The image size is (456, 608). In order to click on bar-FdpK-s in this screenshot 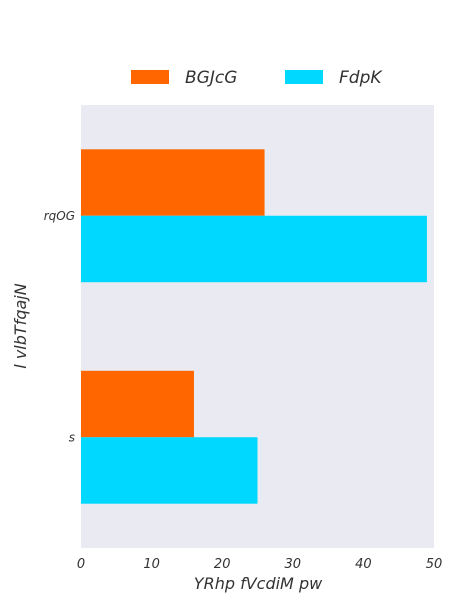, I will do `click(169, 470)`.